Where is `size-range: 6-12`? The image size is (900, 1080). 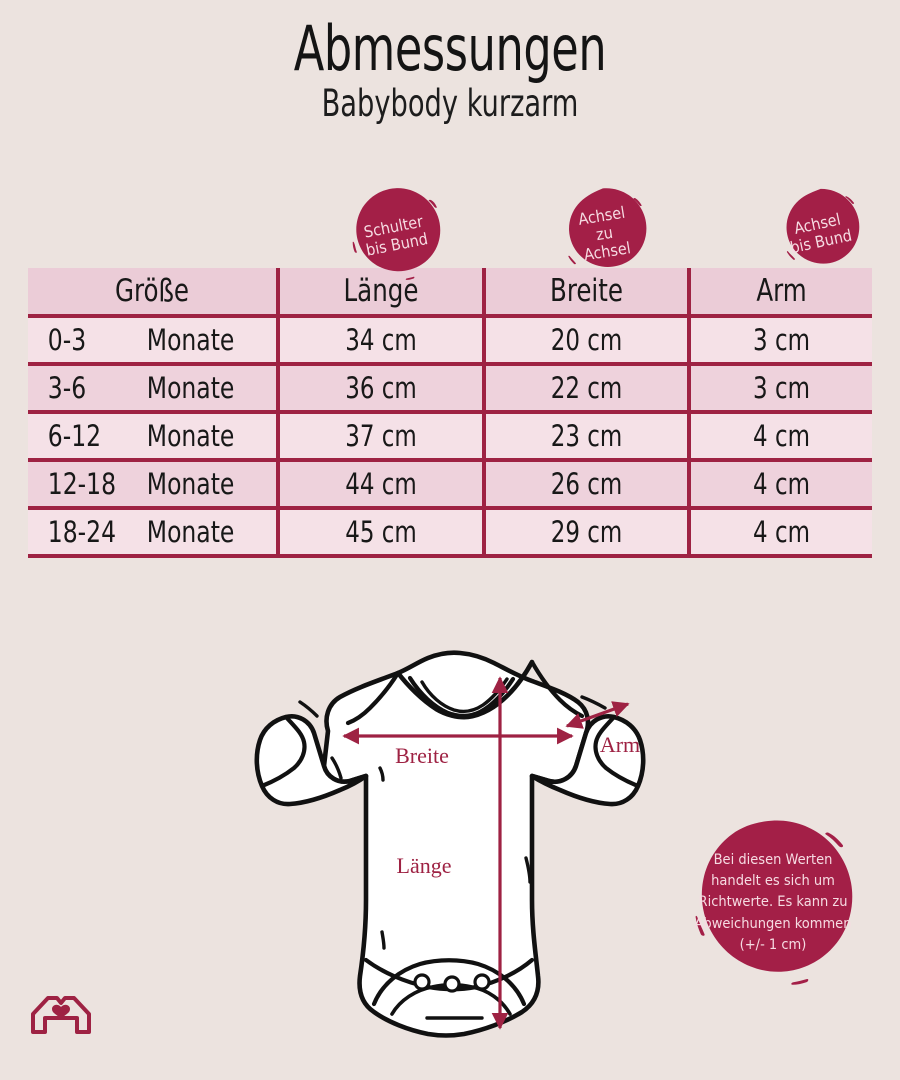
size-range: 6-12 is located at coordinates (74, 436).